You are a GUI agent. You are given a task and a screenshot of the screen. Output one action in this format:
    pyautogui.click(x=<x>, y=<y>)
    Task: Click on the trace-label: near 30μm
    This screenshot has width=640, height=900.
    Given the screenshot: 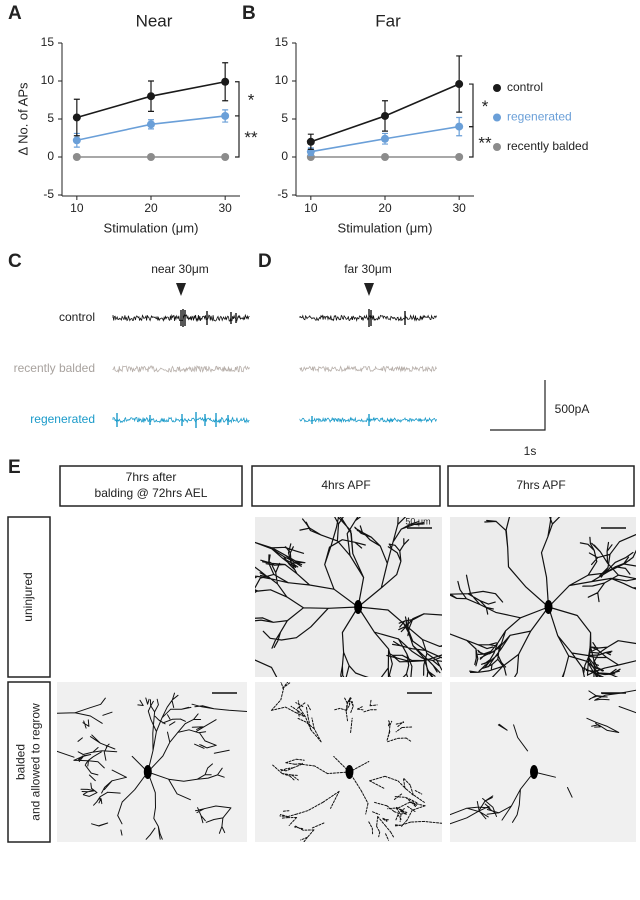 What is the action you would take?
    pyautogui.click(x=180, y=269)
    